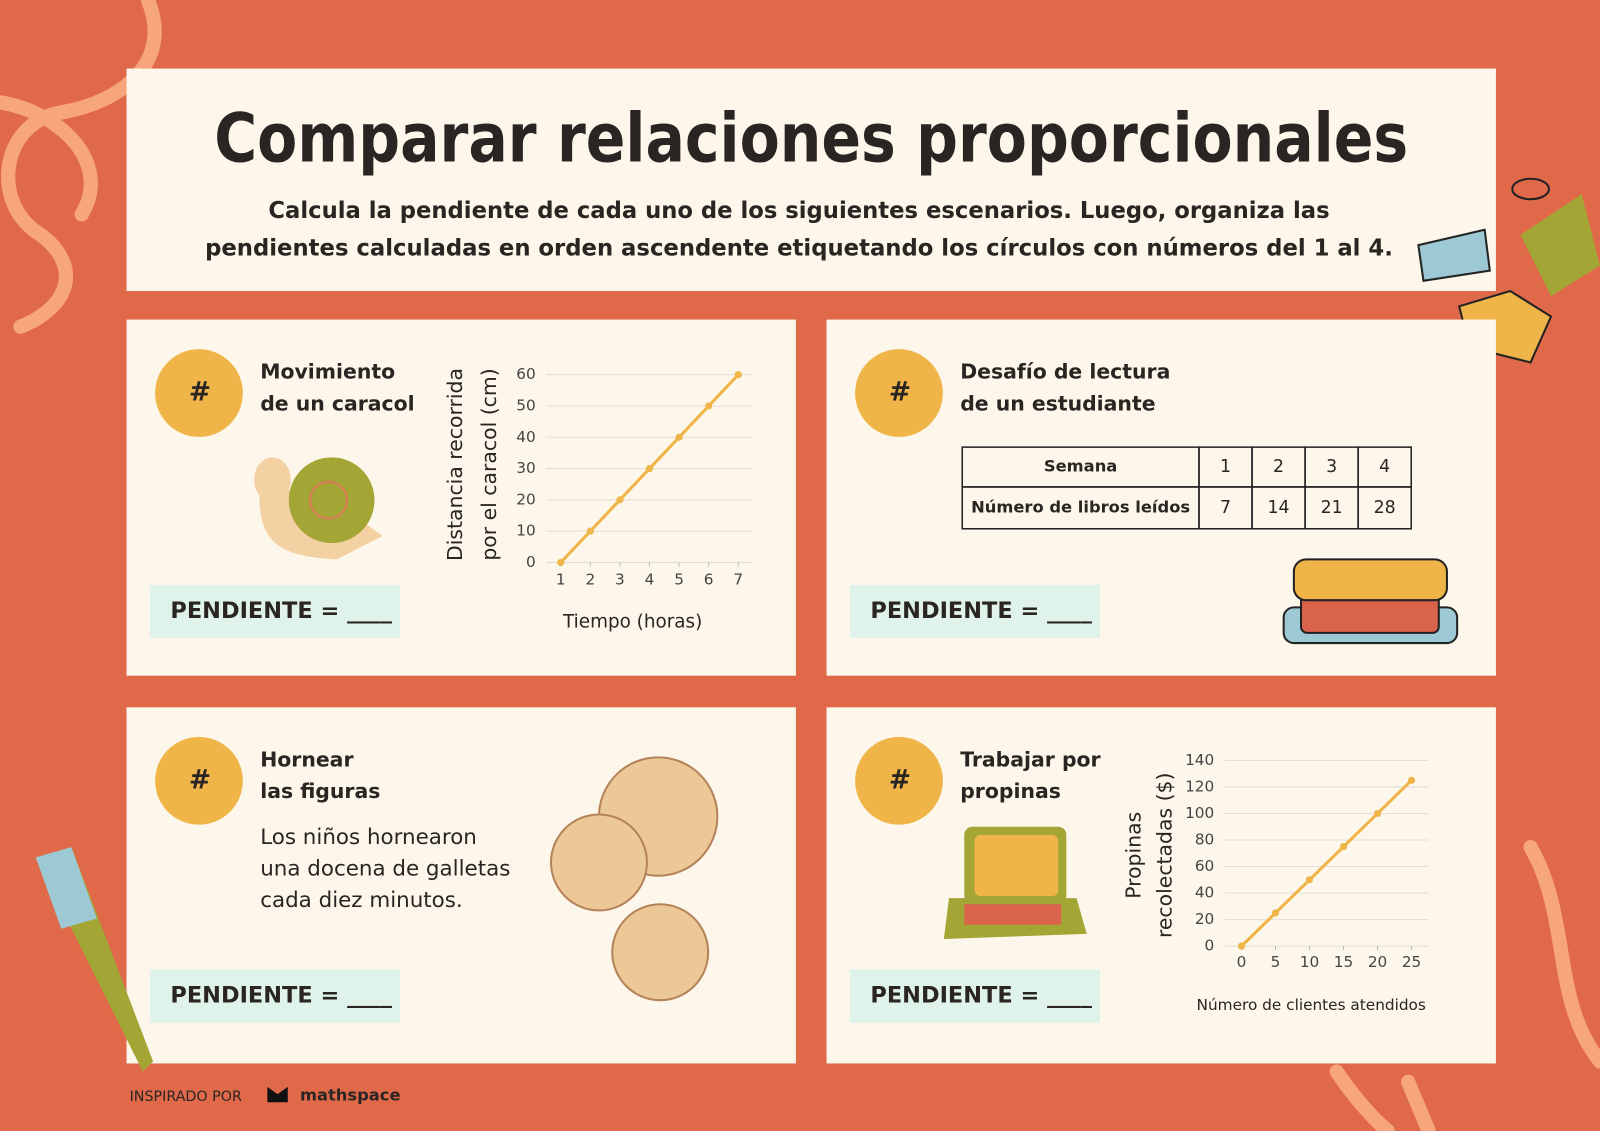 The image size is (1600, 1131). I want to click on table-cell-text: 21, so click(1332, 508).